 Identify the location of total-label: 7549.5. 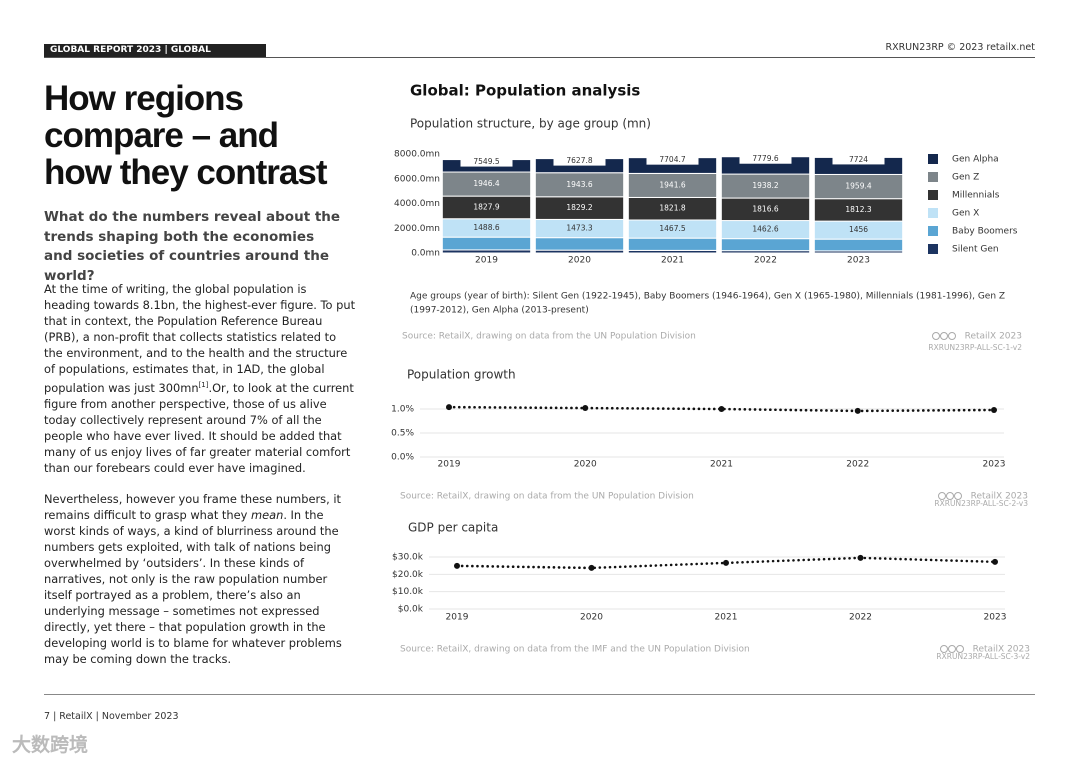
(486, 161).